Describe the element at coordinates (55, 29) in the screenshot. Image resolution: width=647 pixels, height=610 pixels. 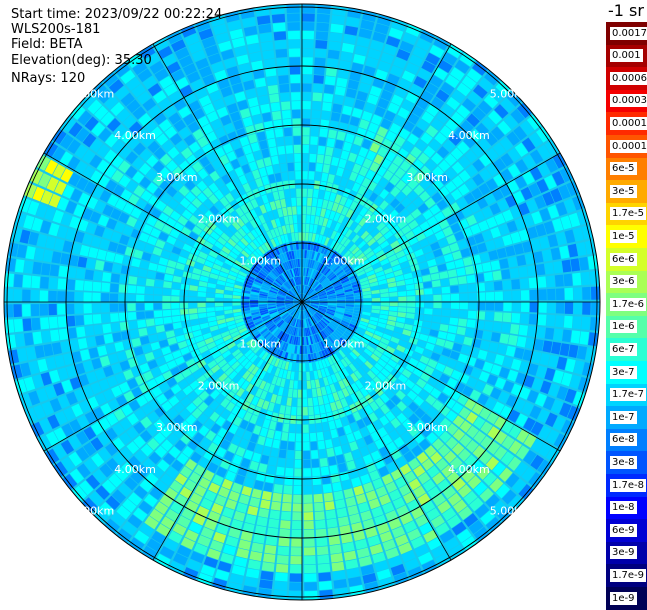
I see `instrument-label: WLS200s-181` at that location.